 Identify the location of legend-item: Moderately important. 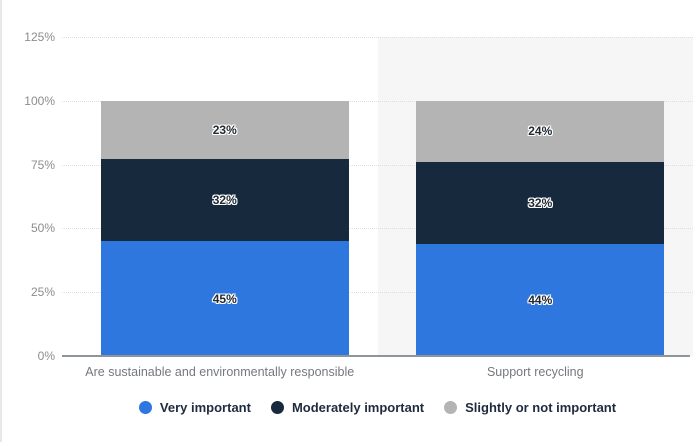
(347, 407).